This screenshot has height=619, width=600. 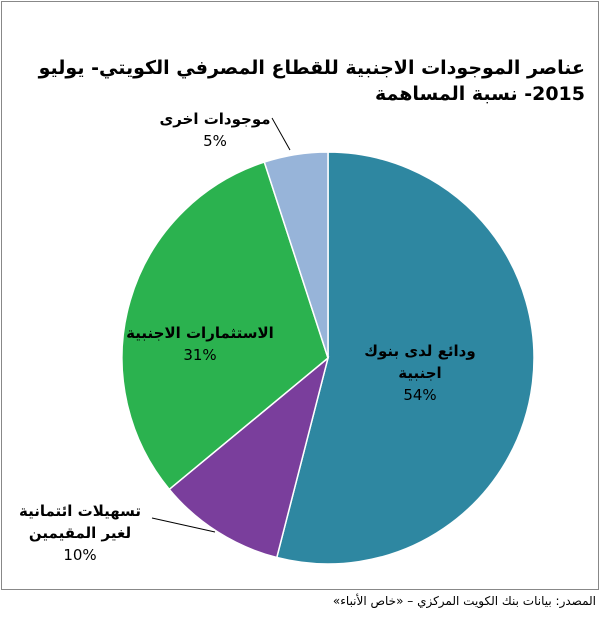 I want to click on slice-label: الاستثمارات الاجنبية 31%, so click(x=200, y=344).